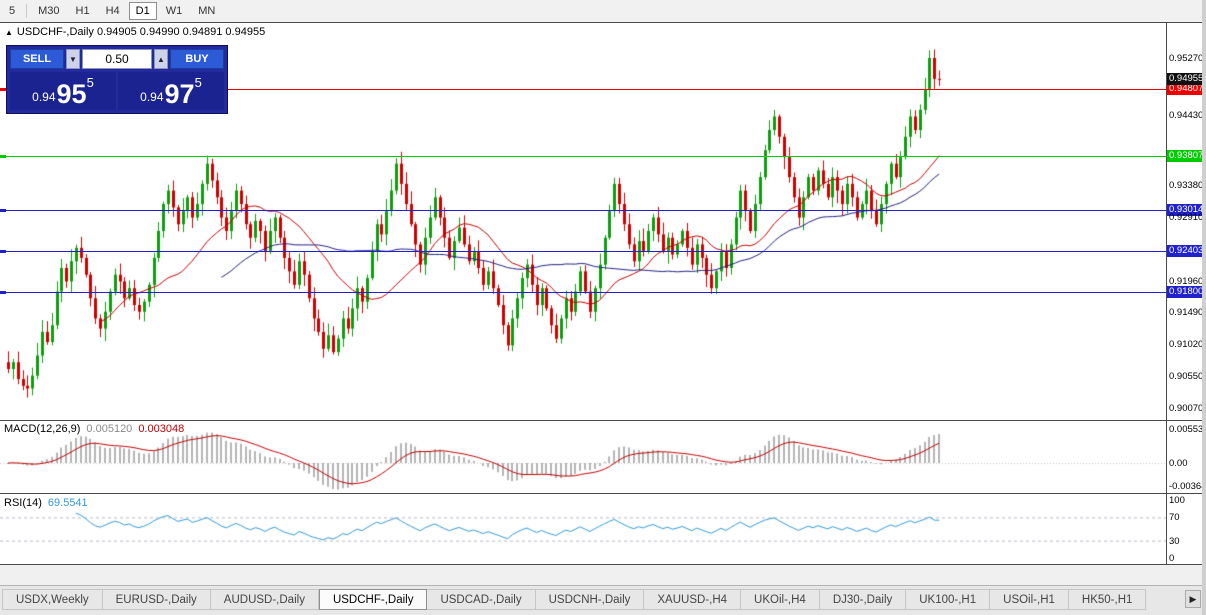  Describe the element at coordinates (583, 529) in the screenshot. I see `rsi-indicator-canvas` at that location.